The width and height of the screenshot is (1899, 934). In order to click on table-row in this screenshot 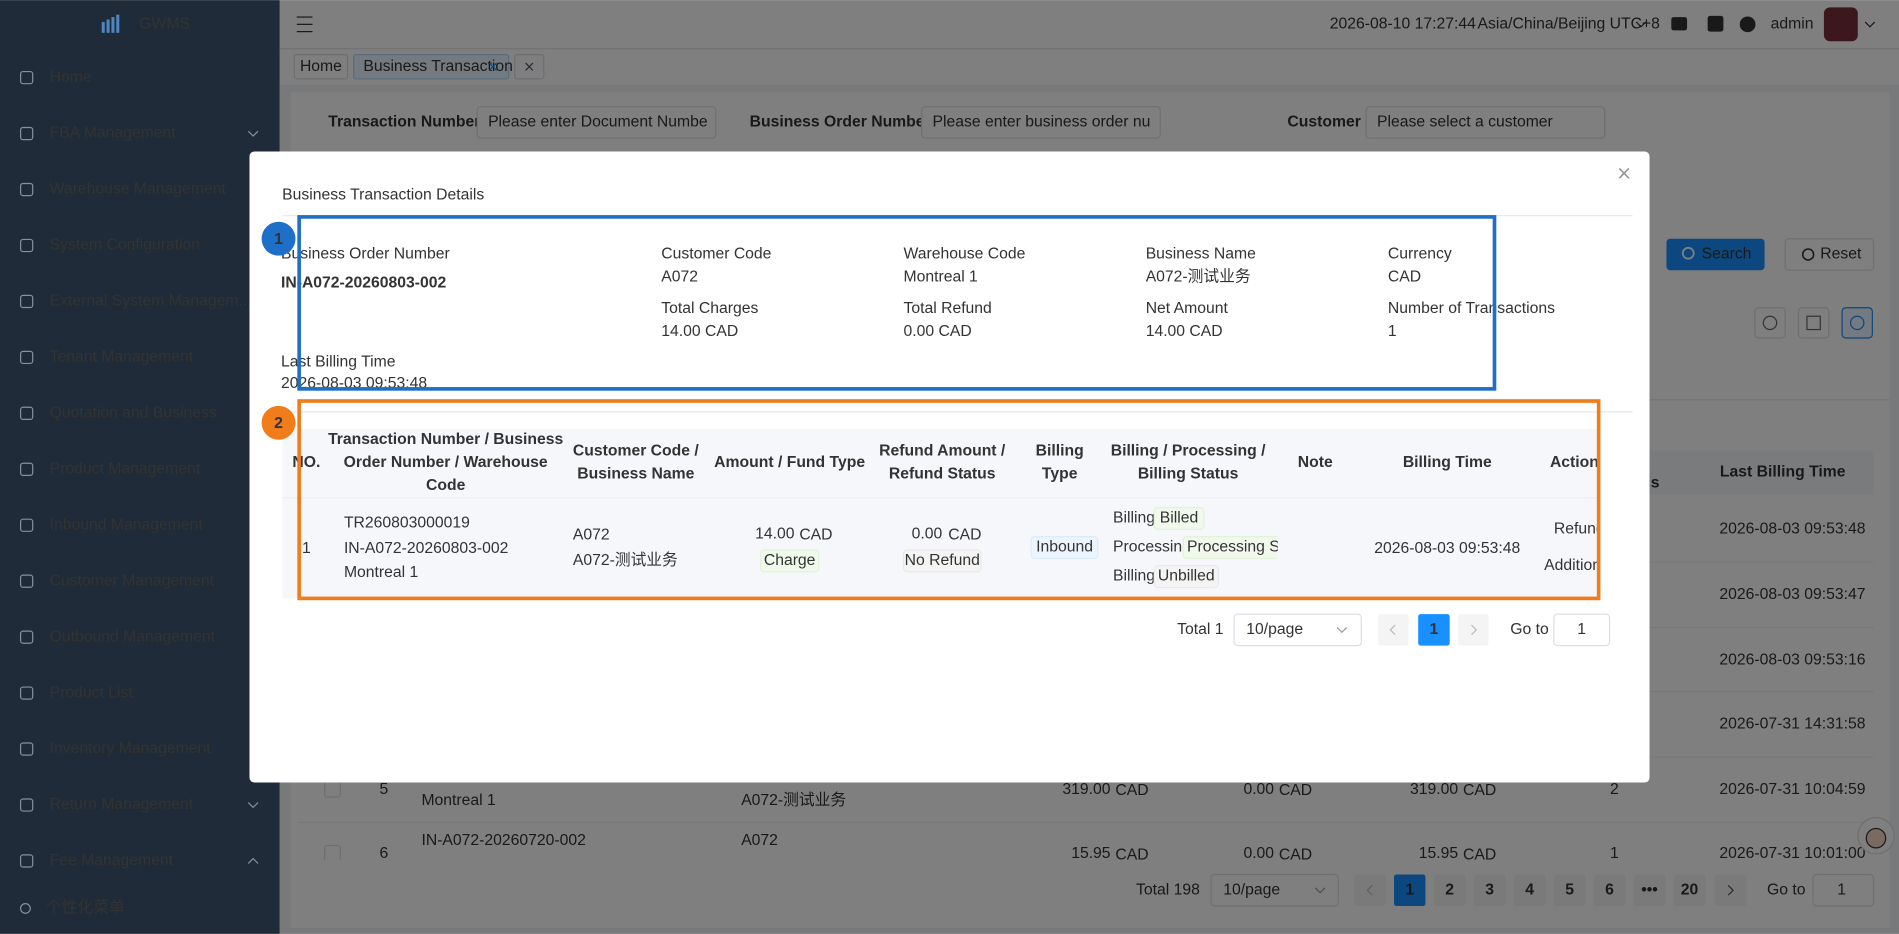, I will do `click(940, 548)`.